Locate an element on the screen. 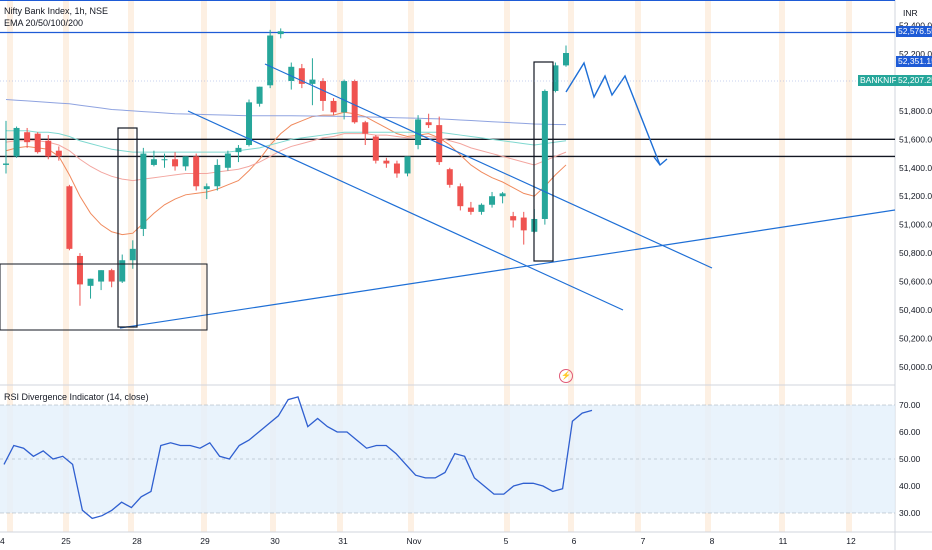  time-tick-label: 5 is located at coordinates (506, 541).